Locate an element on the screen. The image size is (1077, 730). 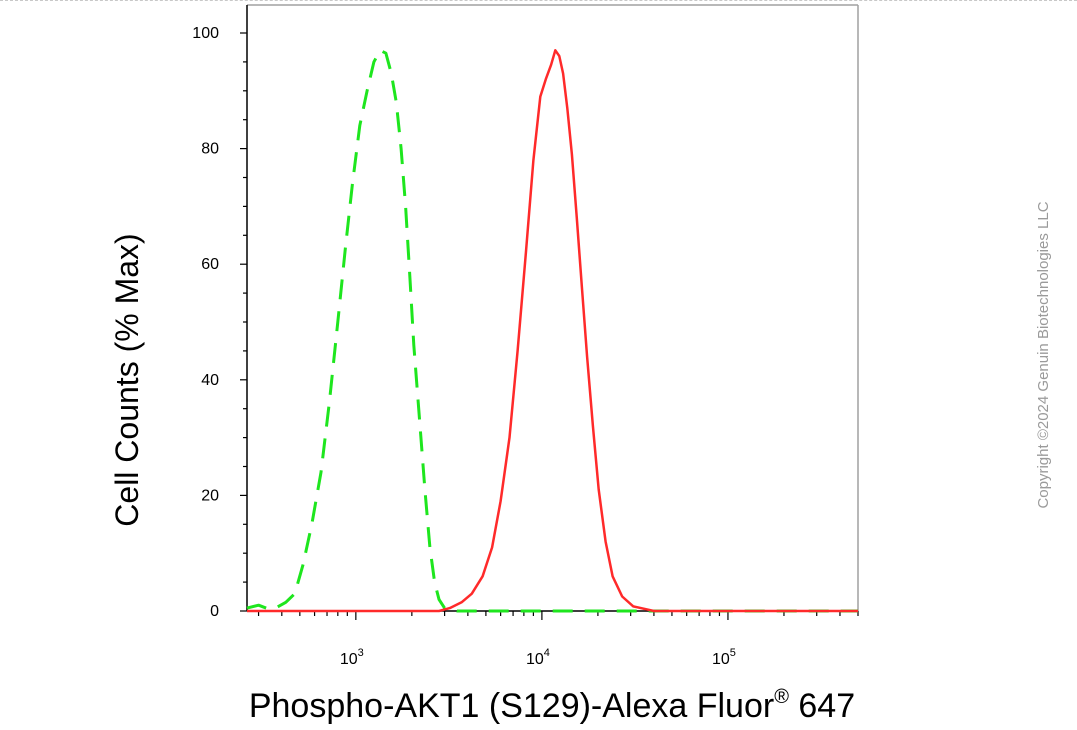
y-tick-label: 20 is located at coordinates (210, 495).